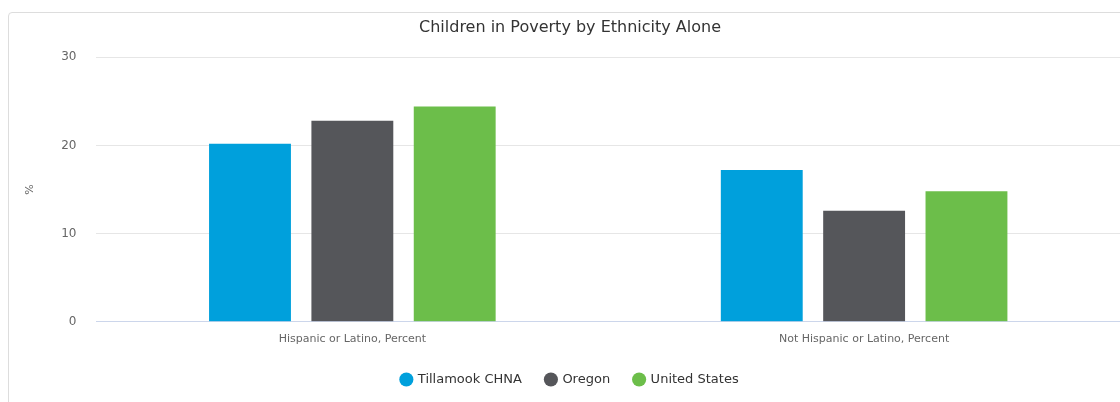 The image size is (1120, 402). What do you see at coordinates (30, 189) in the screenshot?
I see `y-axis-title: %` at bounding box center [30, 189].